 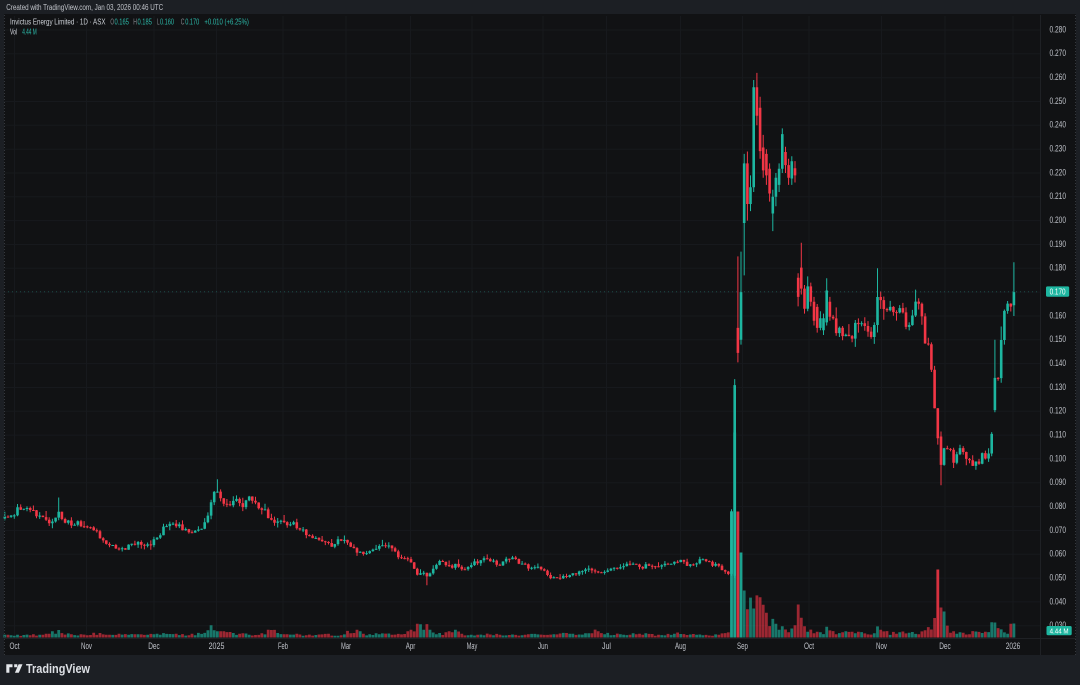 I want to click on svg-text: L, so click(x=158, y=22).